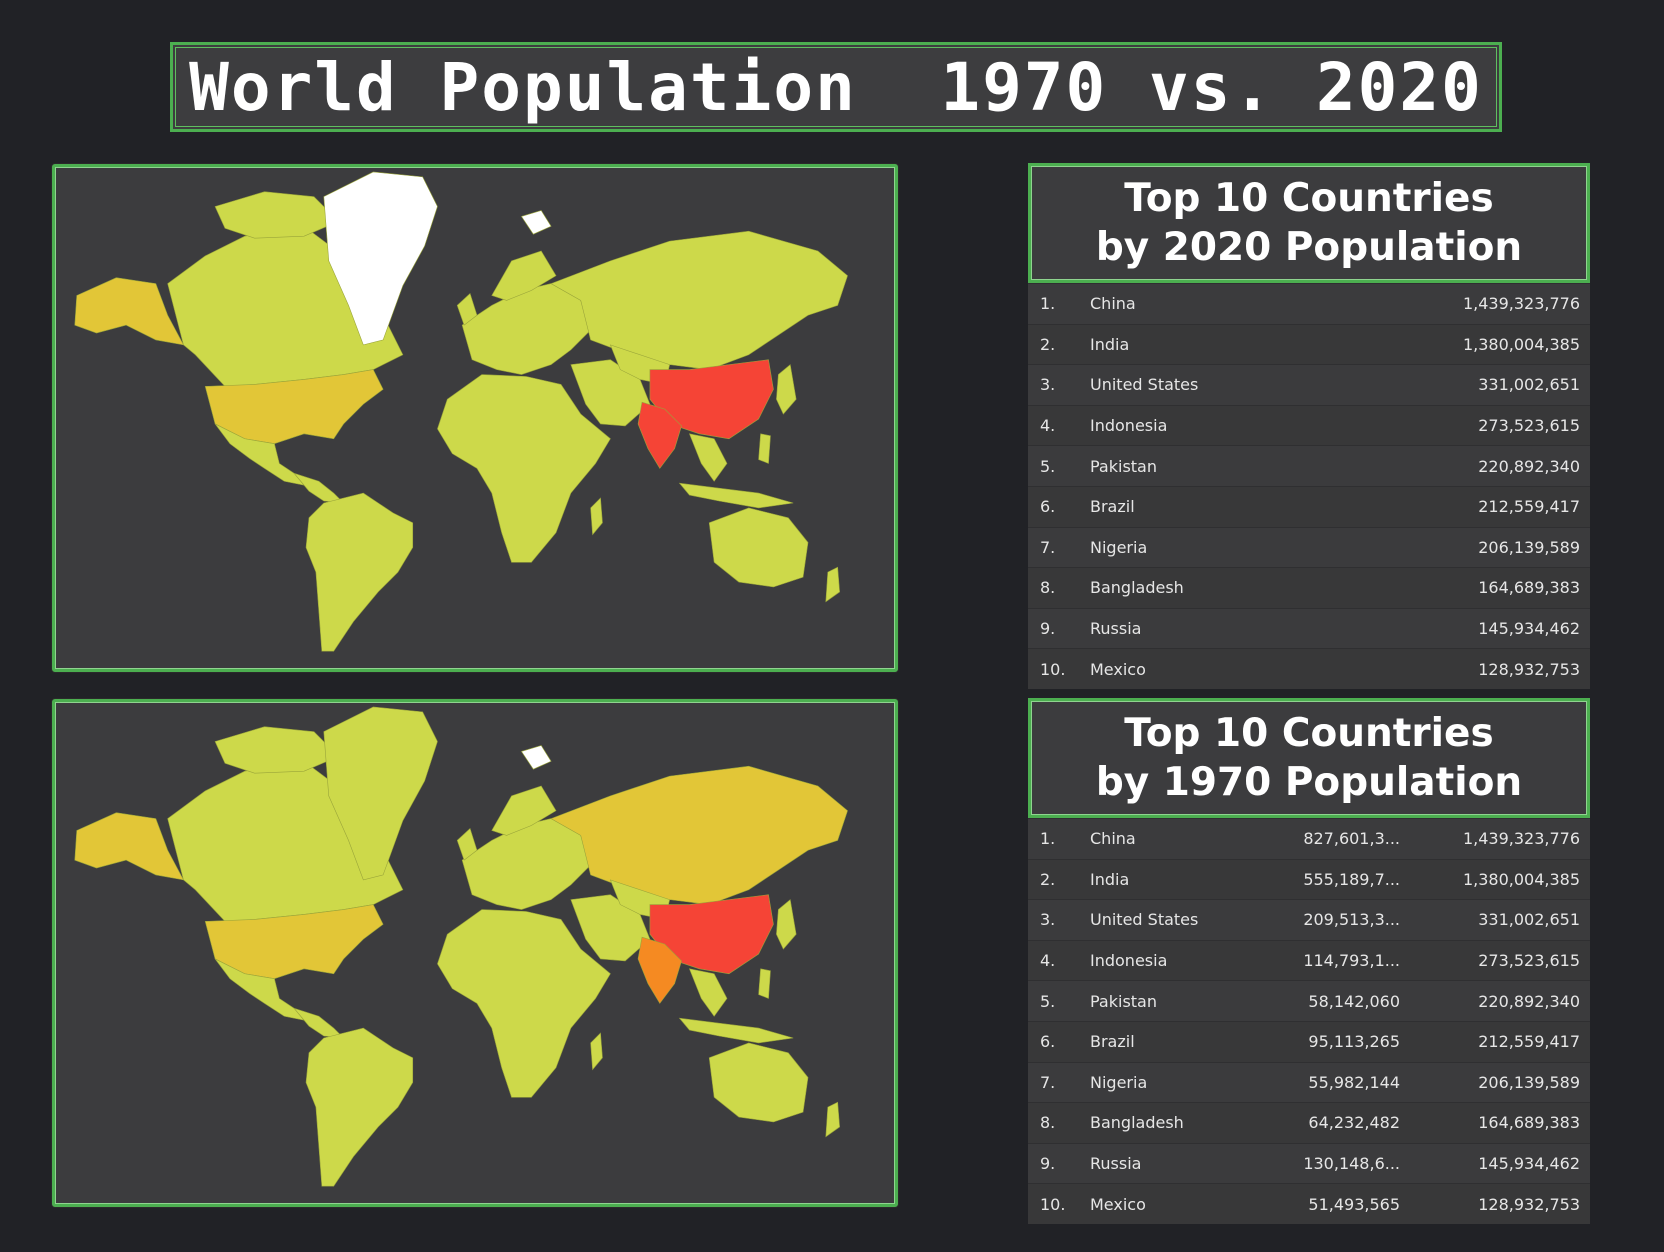  I want to click on population-2020-cell: 206,139,589, so click(1529, 547).